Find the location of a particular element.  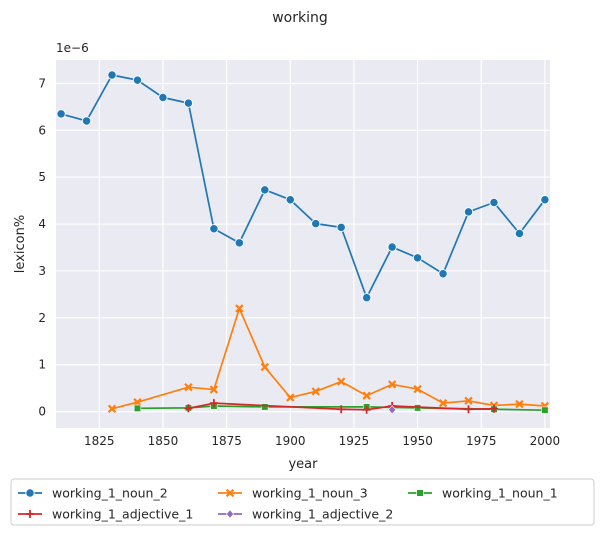

legend-item: working_1_adjective_2 is located at coordinates (305, 514).